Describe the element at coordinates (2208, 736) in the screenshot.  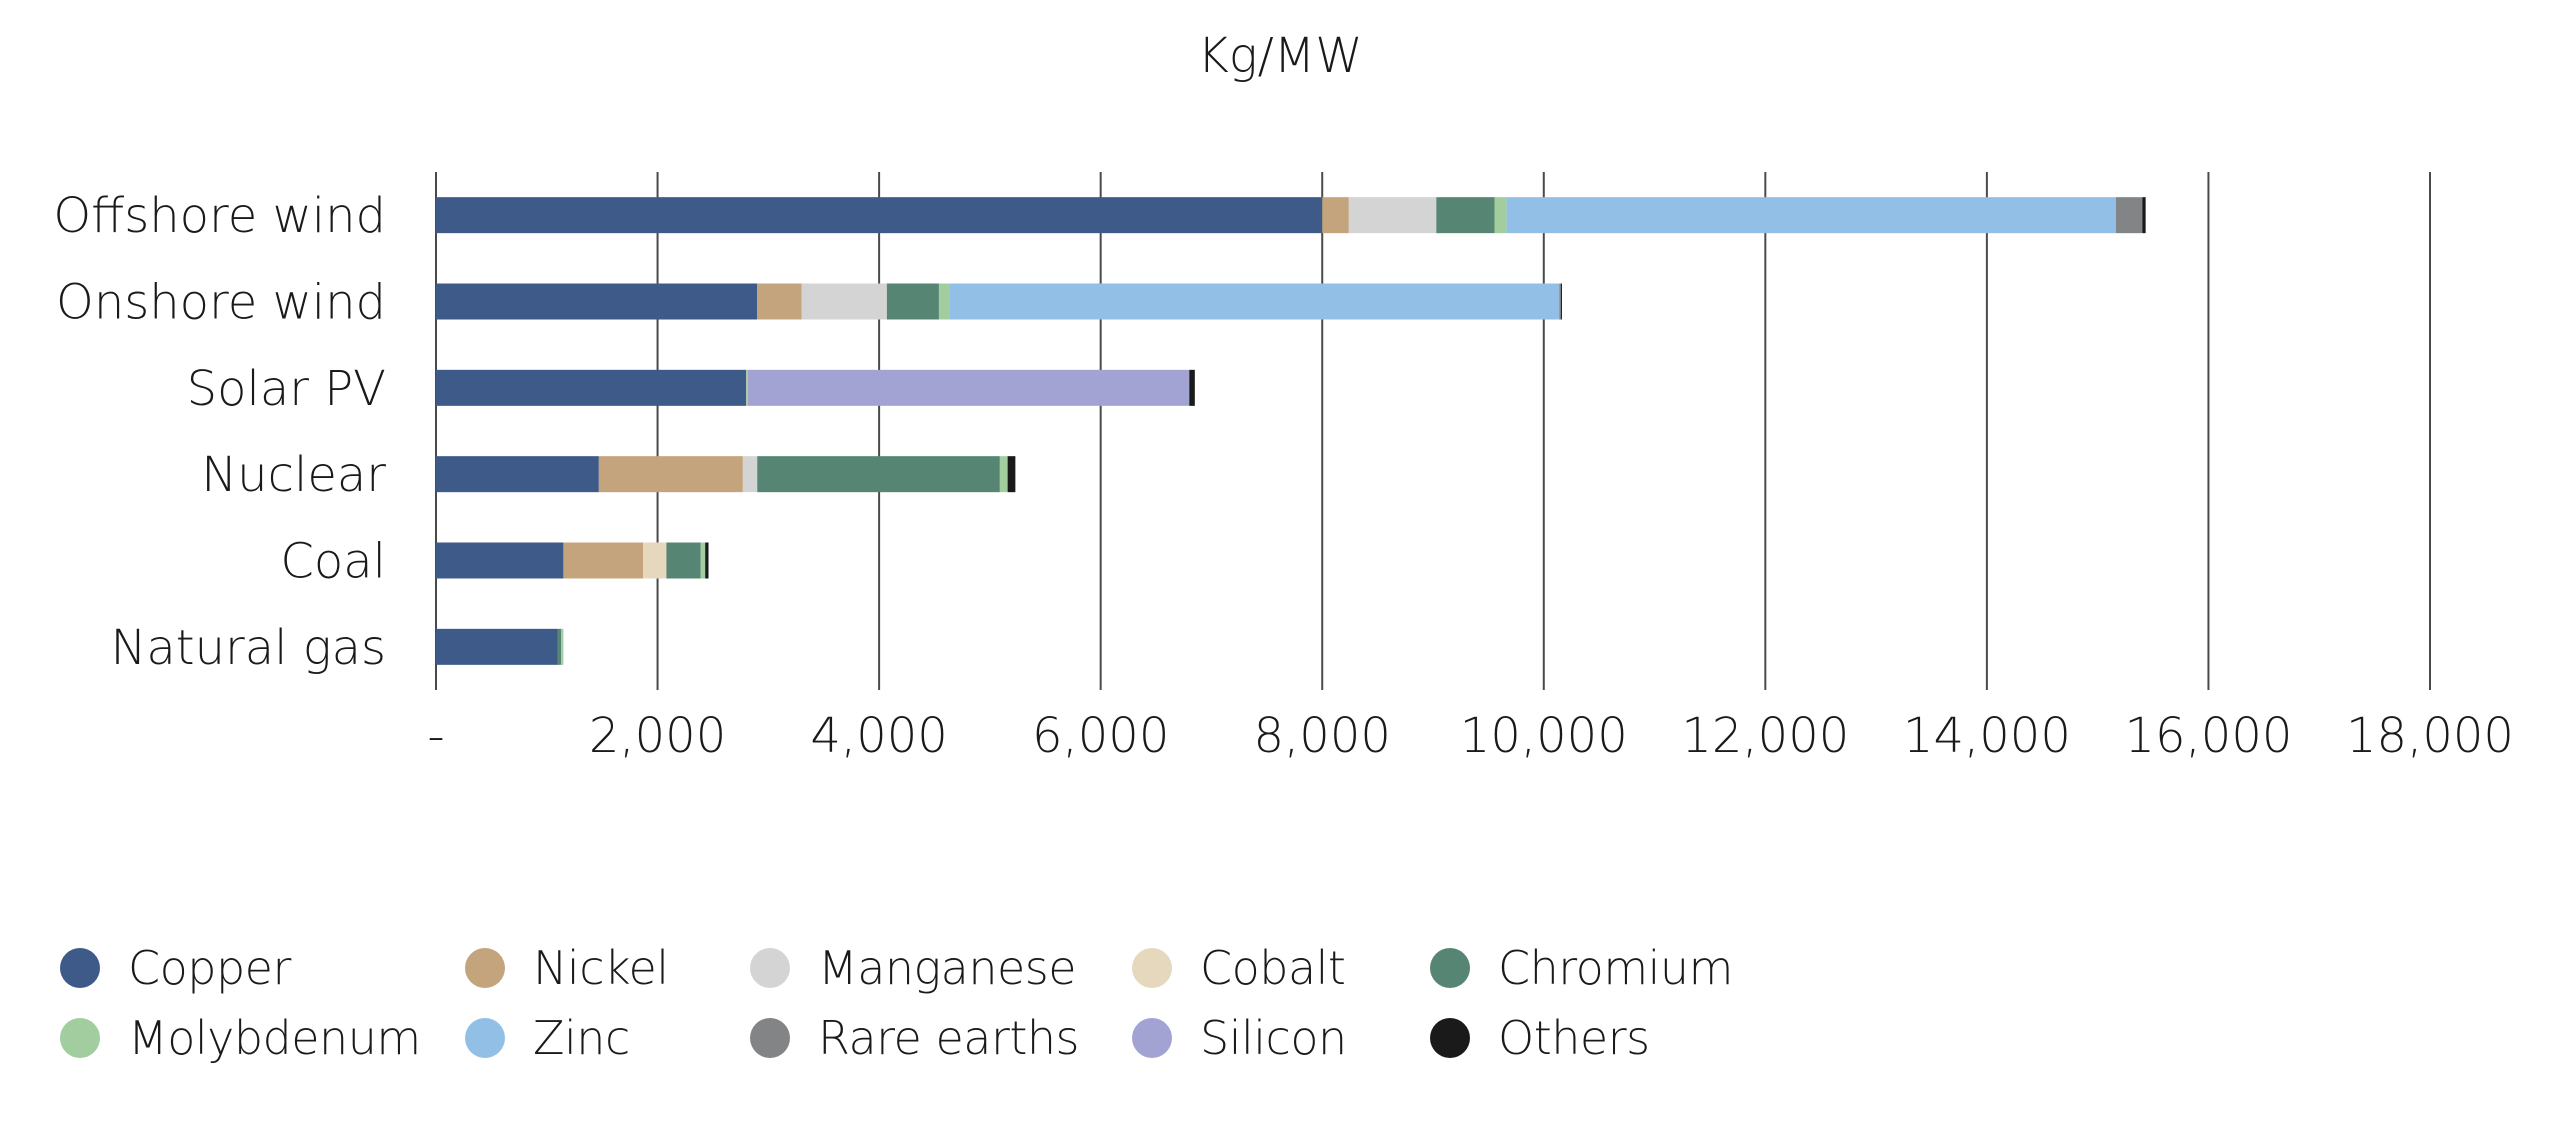
I see `x-tick-label: 16,000` at that location.